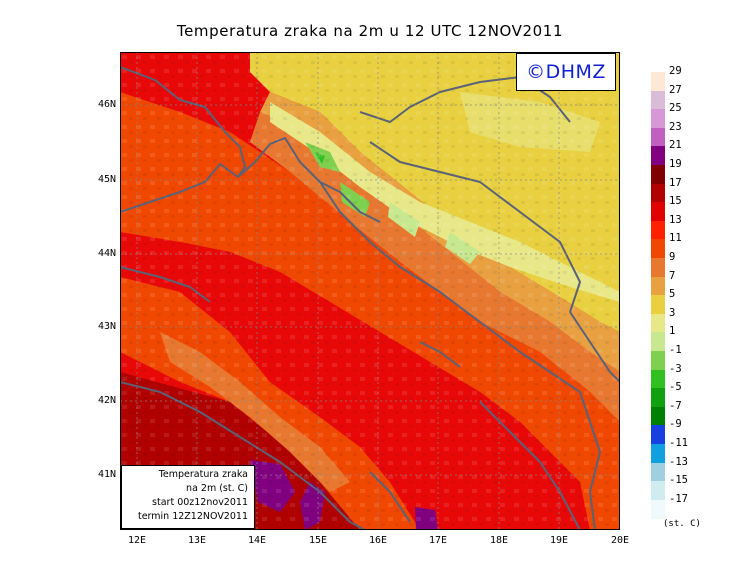 This screenshot has width=740, height=582. I want to click on legend-label: 17, so click(675, 182).